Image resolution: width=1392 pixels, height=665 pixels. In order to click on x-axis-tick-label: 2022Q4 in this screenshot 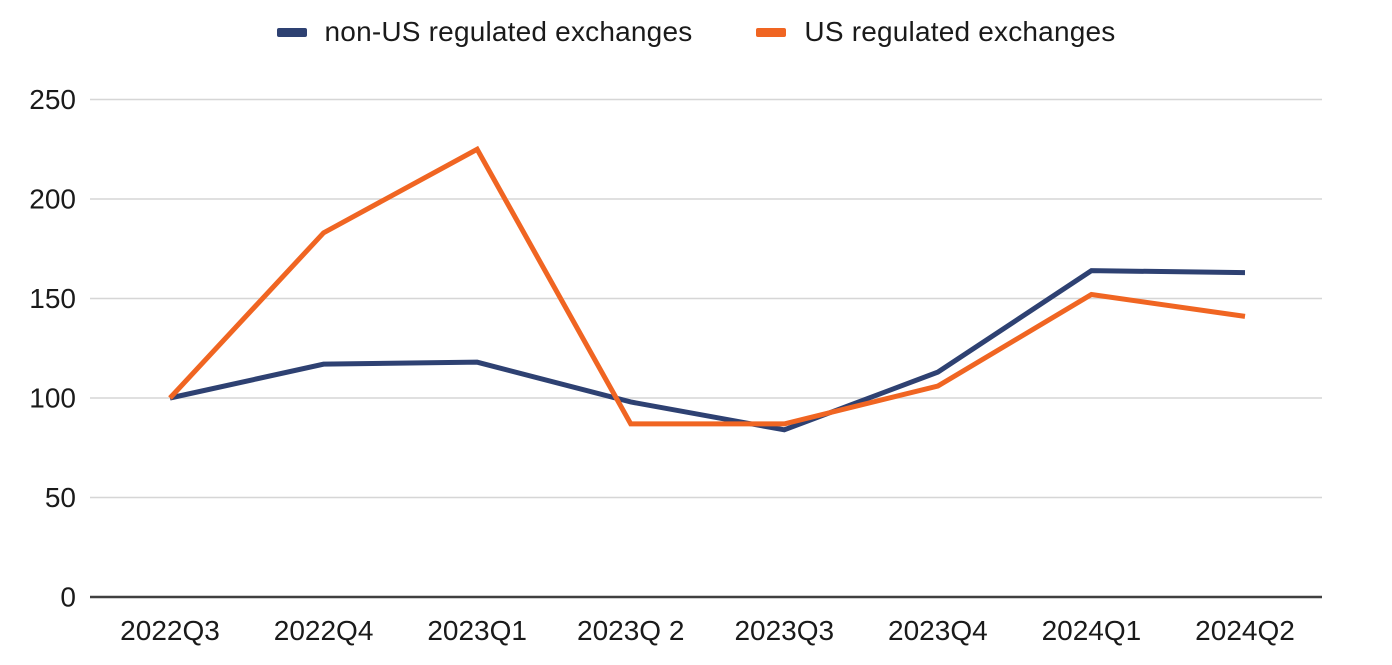, I will do `click(324, 630)`.